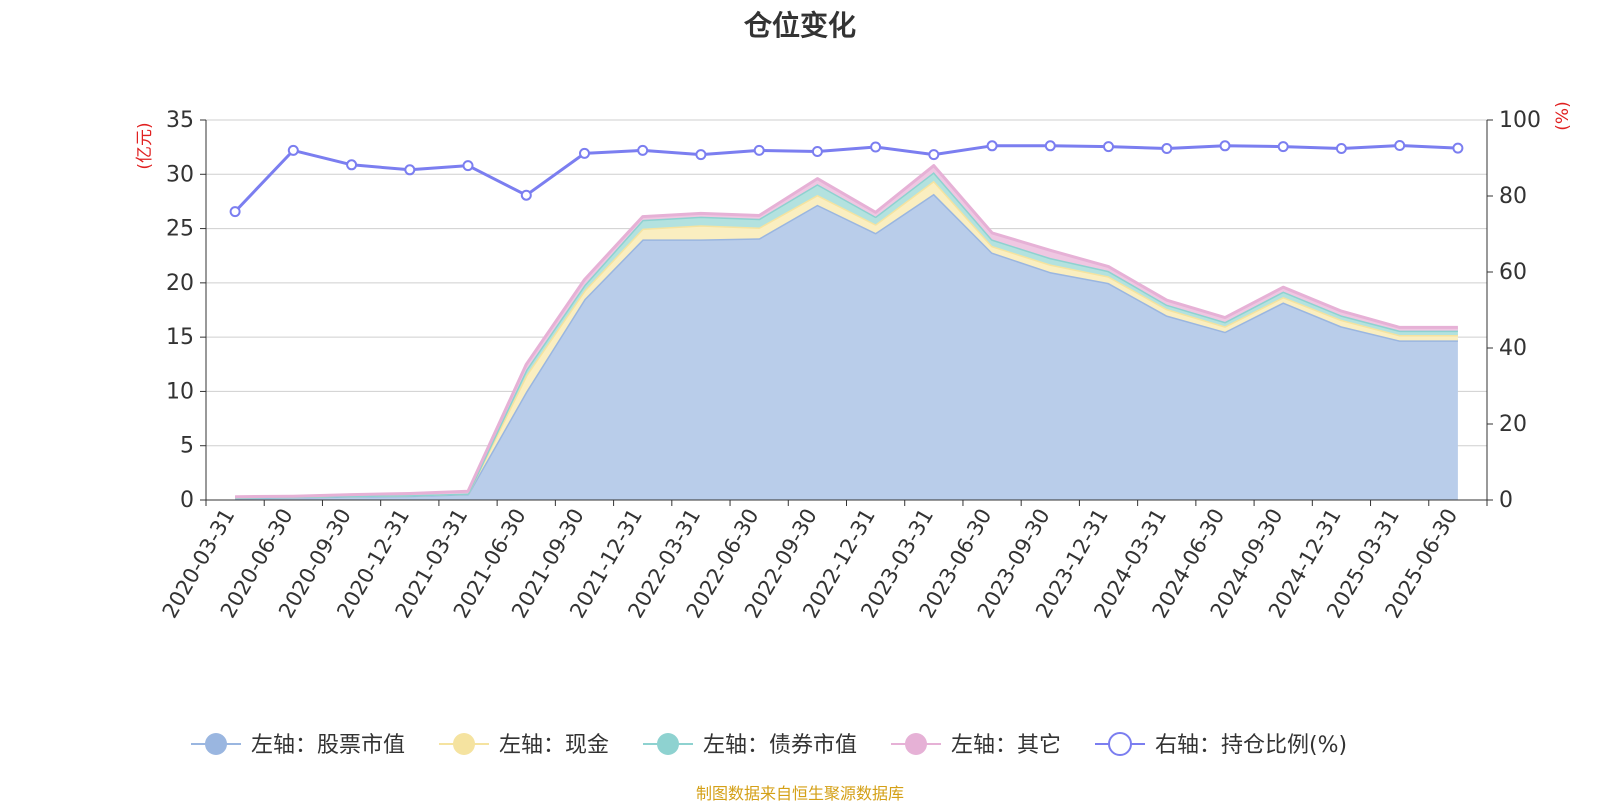 The height and width of the screenshot is (804, 1600). Describe the element at coordinates (1563, 115) in the screenshot. I see `y-right-axis-label: (%)` at that location.